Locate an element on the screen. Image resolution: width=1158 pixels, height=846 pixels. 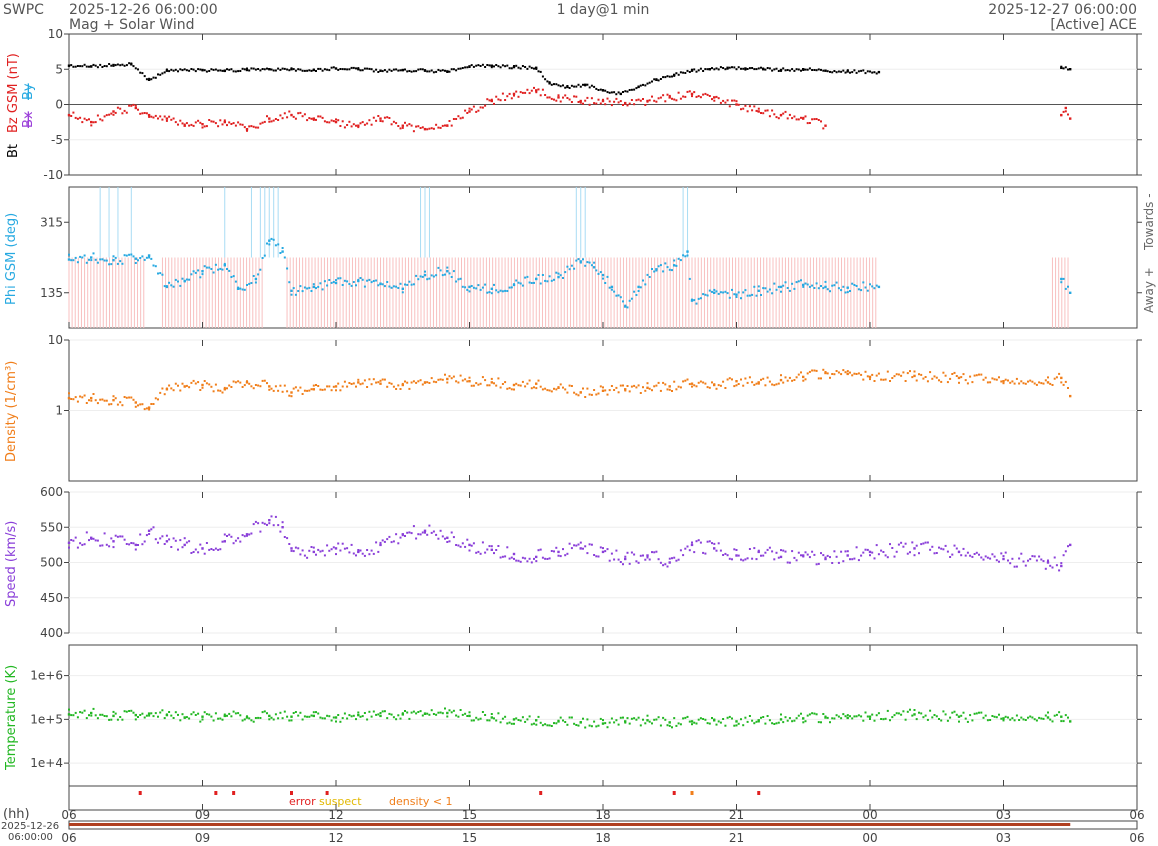
towards-label: Towards - is located at coordinates (1149, 222).